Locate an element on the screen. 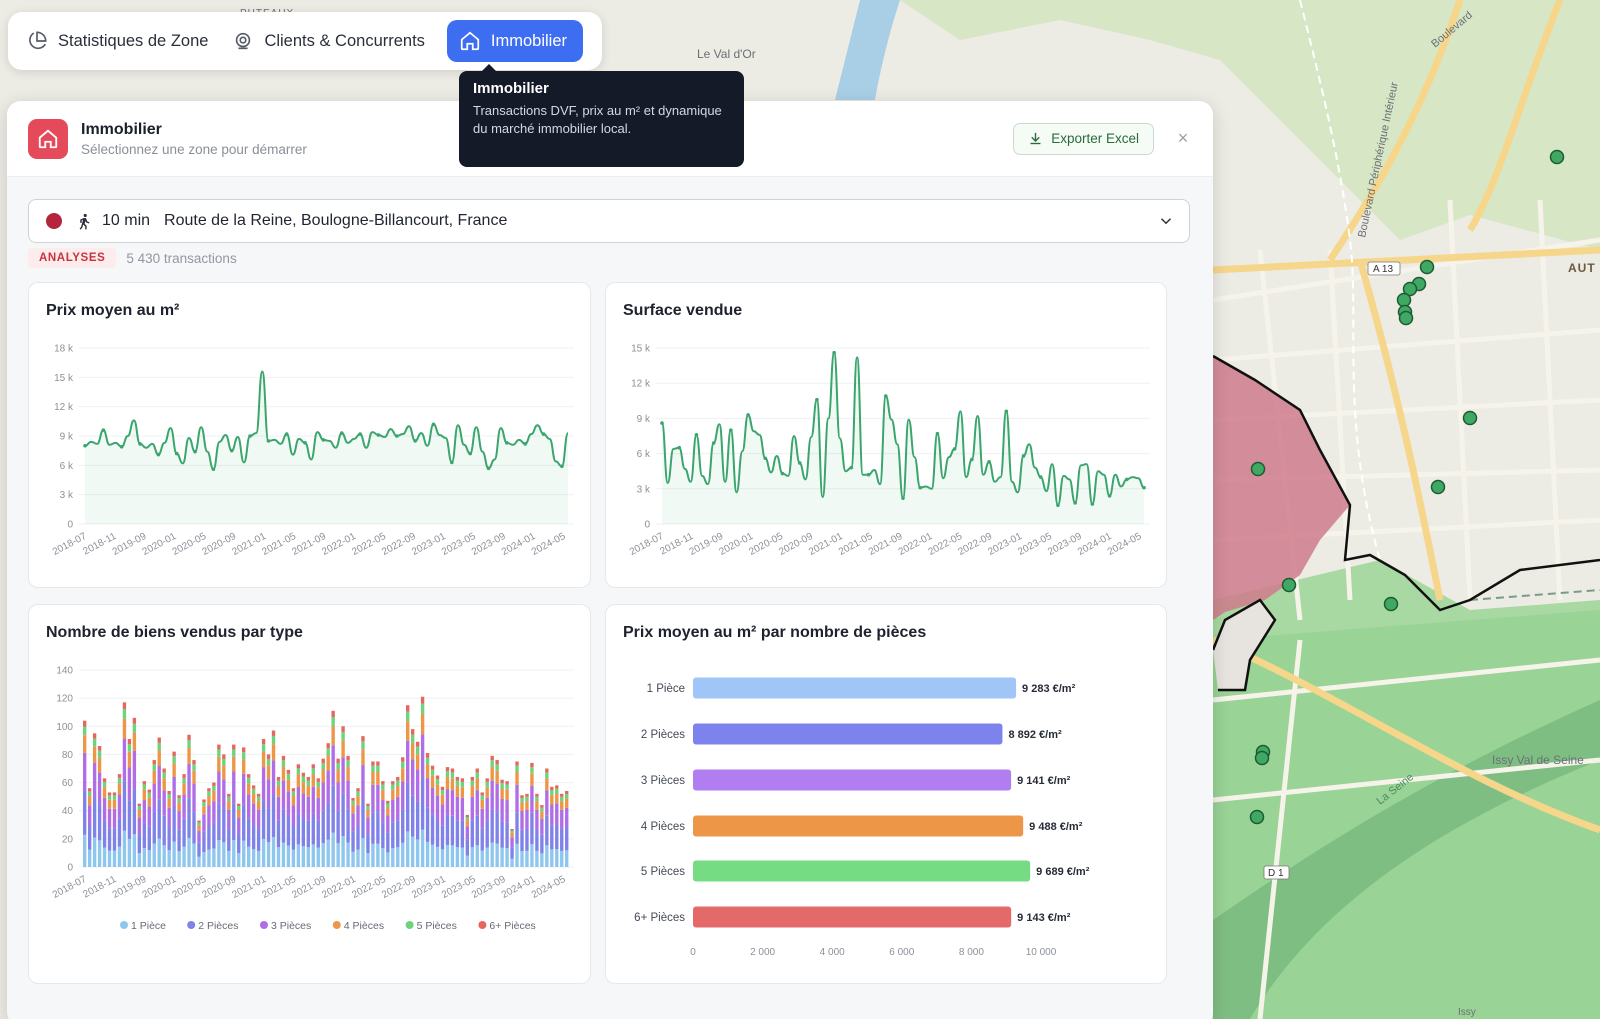  map-markers is located at coordinates (1407, 487).